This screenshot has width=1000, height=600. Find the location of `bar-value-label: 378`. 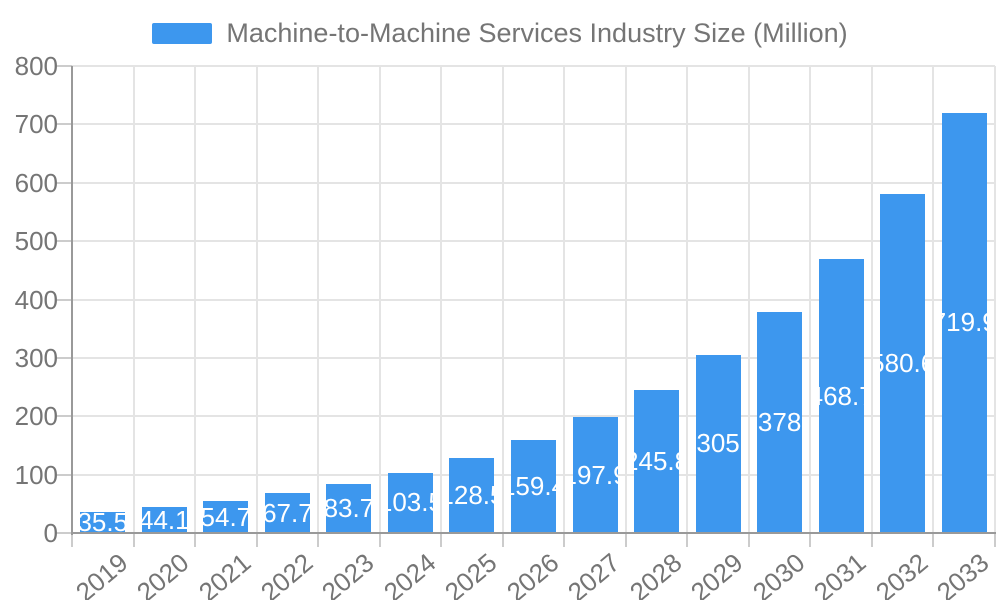

bar-value-label: 378 is located at coordinates (779, 422).